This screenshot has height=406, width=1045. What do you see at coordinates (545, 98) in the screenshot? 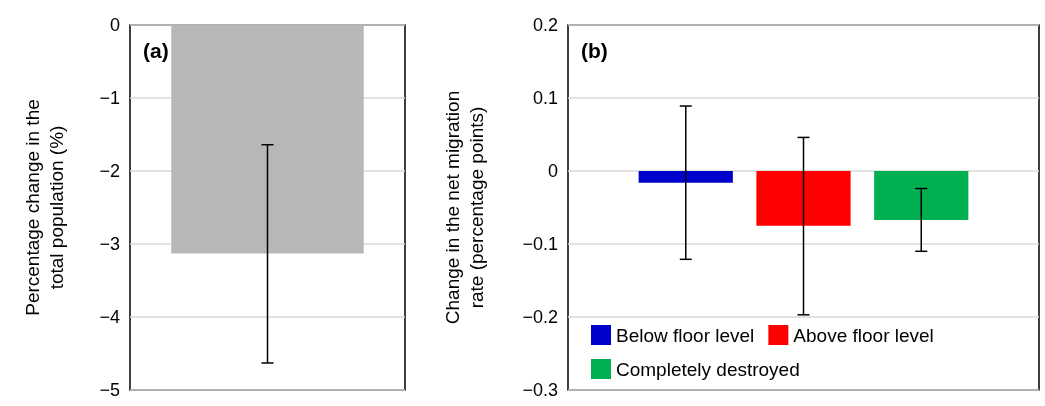
I see `y-tick-label: 0.1` at bounding box center [545, 98].